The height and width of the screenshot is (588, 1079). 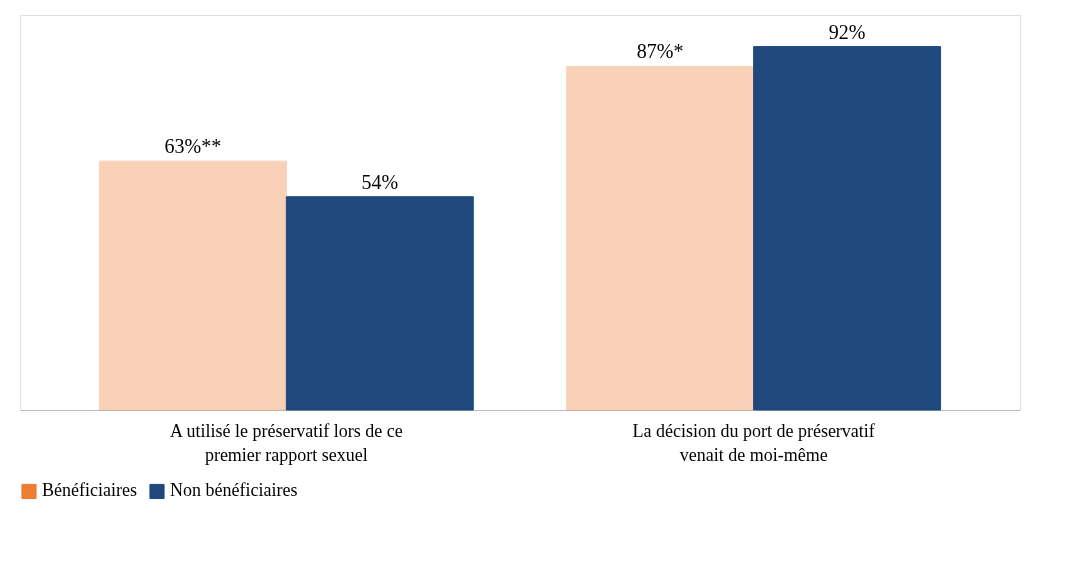 I want to click on legend-label: Non bénéficiaires, so click(x=234, y=490).